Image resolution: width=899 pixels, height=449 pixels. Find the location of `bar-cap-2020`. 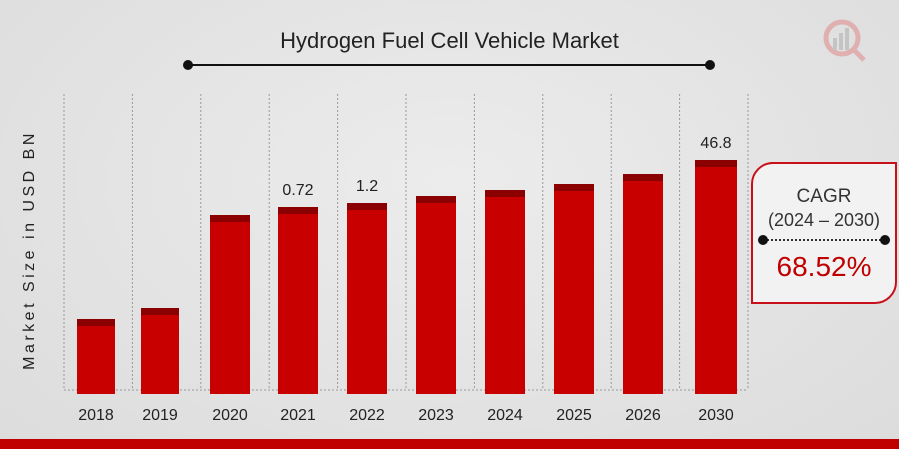

bar-cap-2020 is located at coordinates (230, 218).